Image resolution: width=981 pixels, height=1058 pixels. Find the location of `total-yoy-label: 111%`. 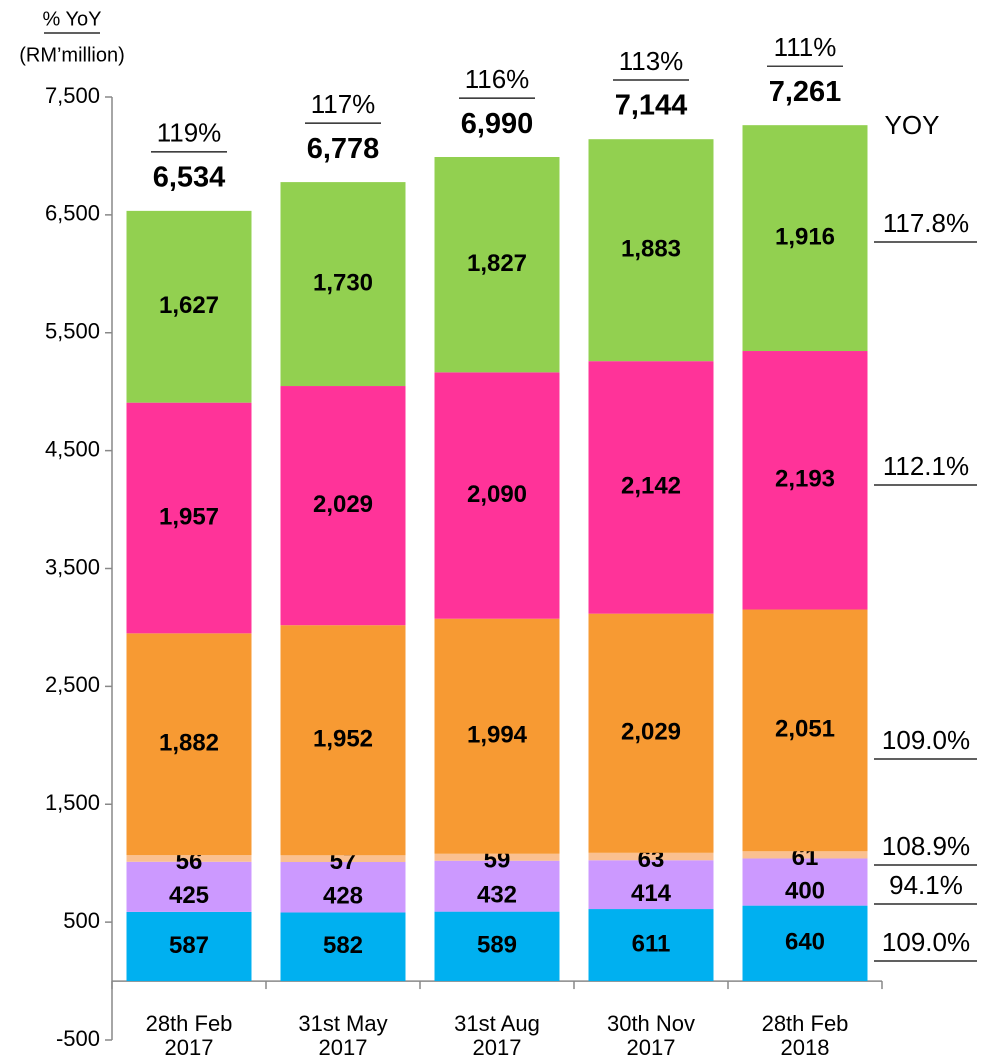

total-yoy-label: 111% is located at coordinates (805, 47).